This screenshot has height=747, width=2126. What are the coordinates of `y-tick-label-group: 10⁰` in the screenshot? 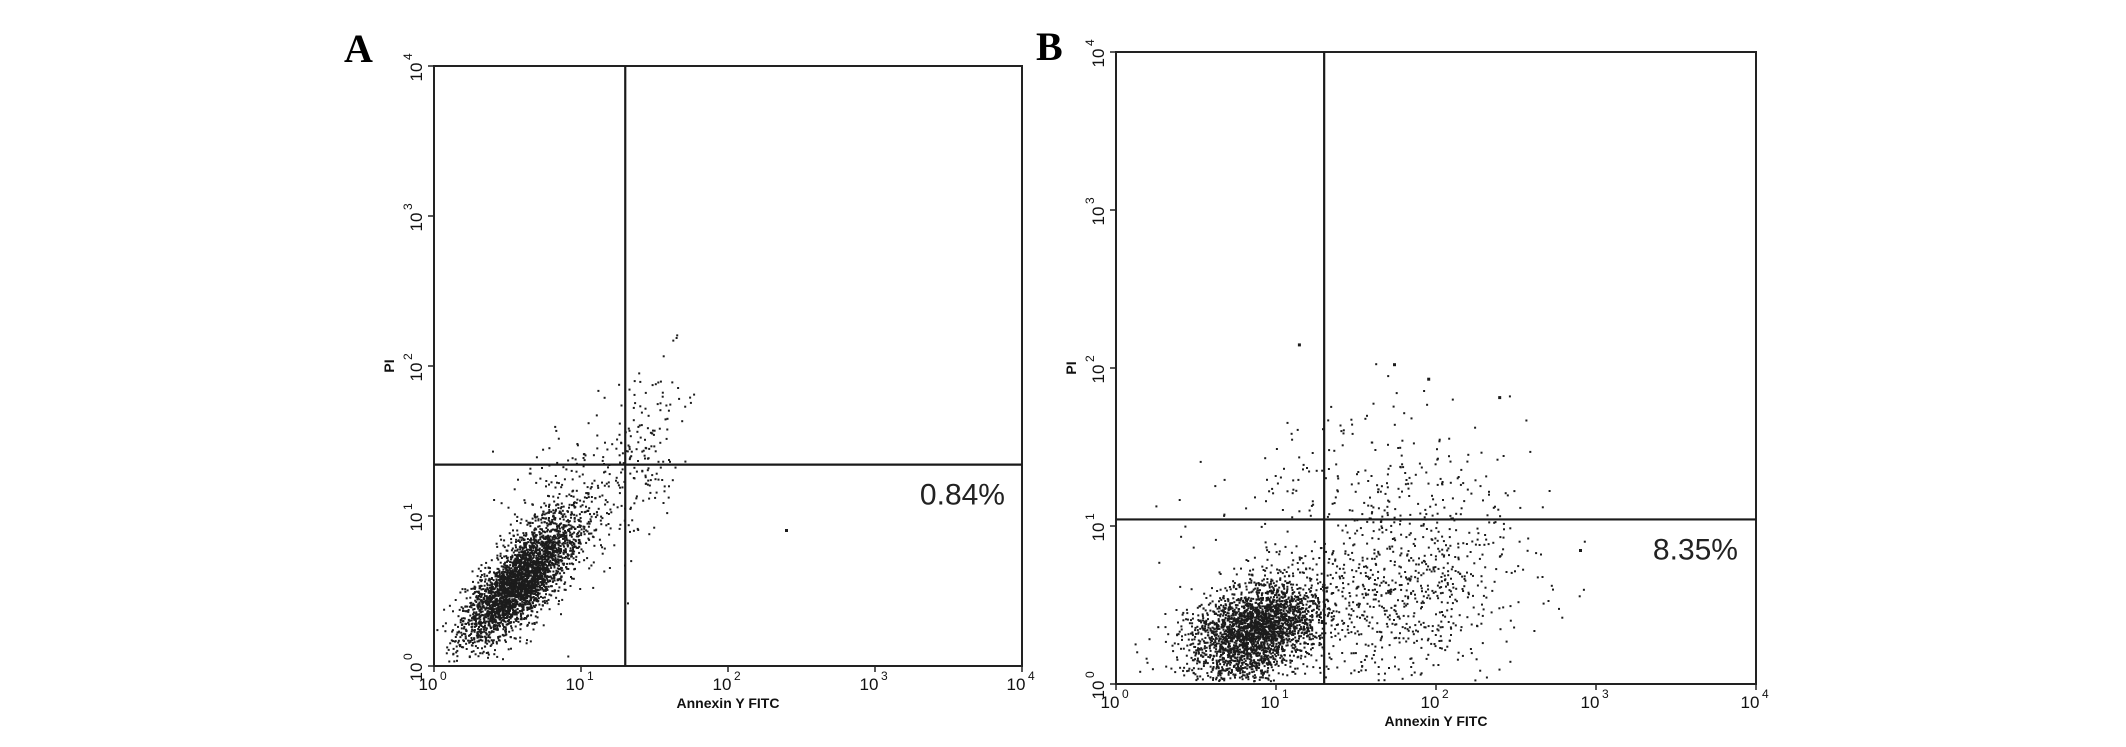 It's located at (413, 667).